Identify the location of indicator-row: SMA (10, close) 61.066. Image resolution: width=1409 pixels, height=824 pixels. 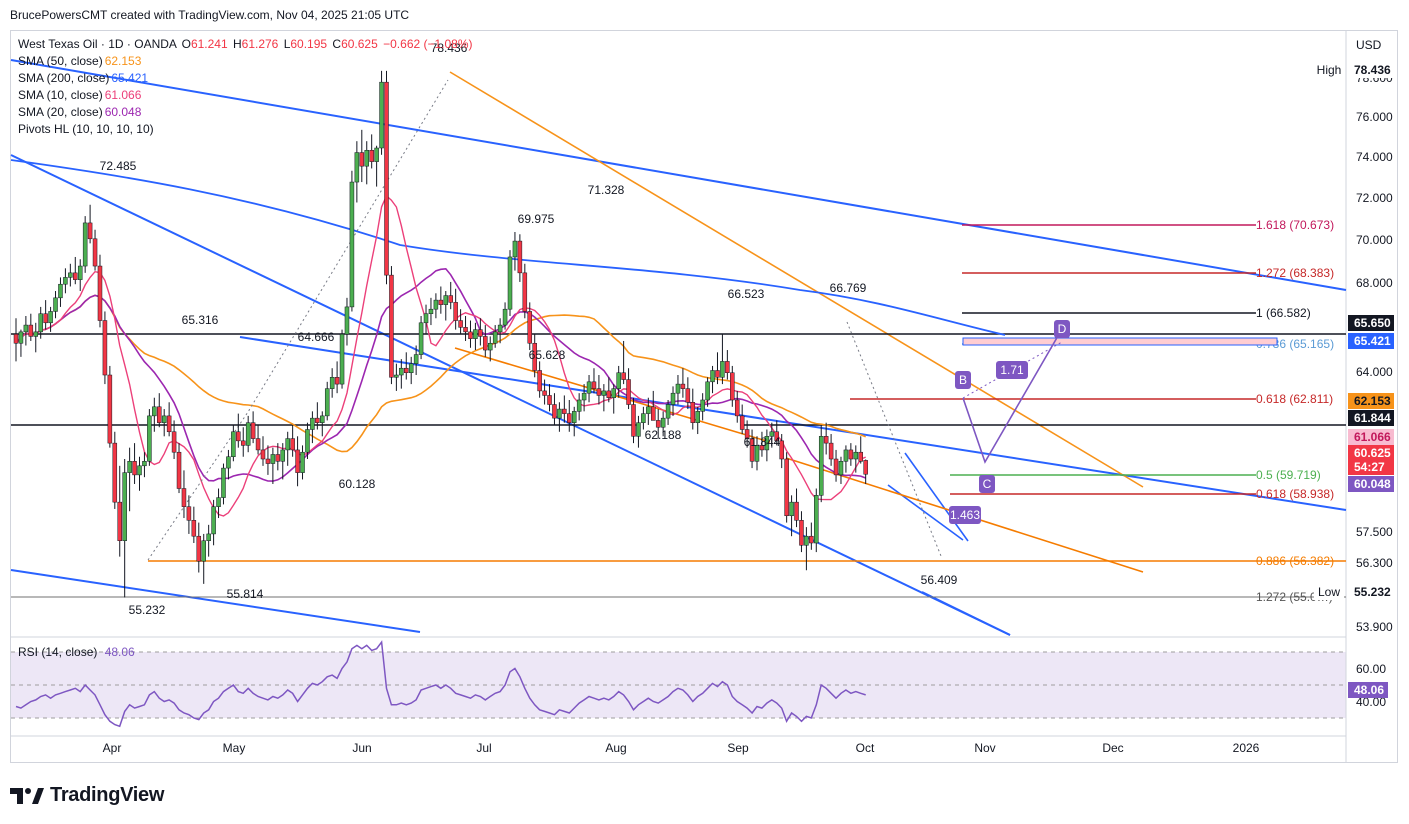
(245, 95).